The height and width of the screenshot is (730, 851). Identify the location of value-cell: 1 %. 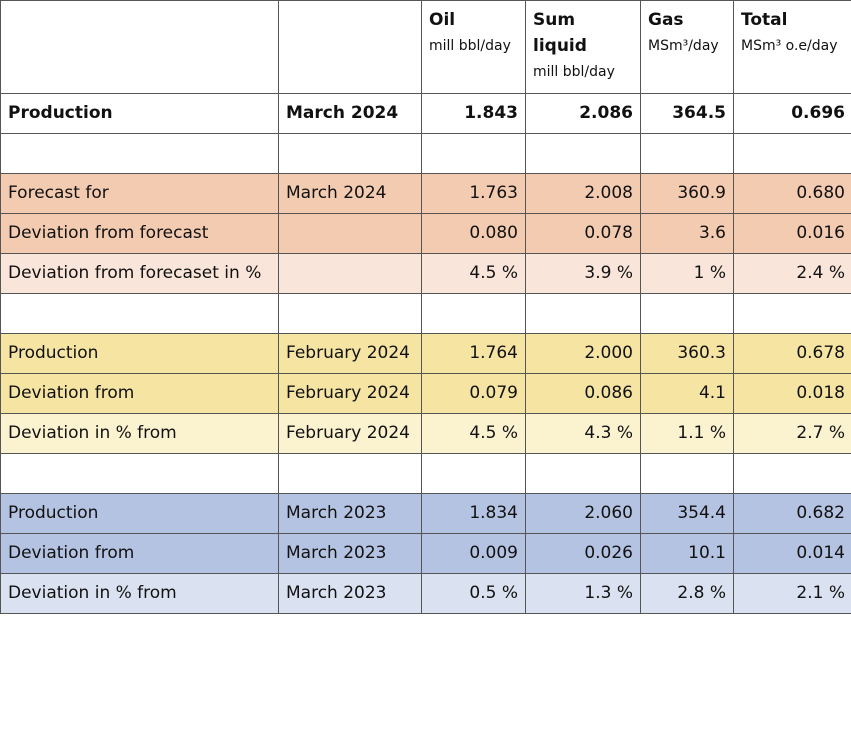
(687, 273).